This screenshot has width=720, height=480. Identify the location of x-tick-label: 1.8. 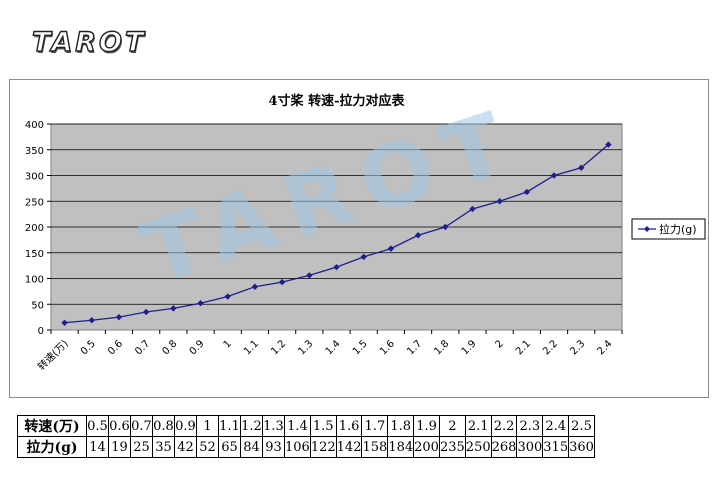
(441, 347).